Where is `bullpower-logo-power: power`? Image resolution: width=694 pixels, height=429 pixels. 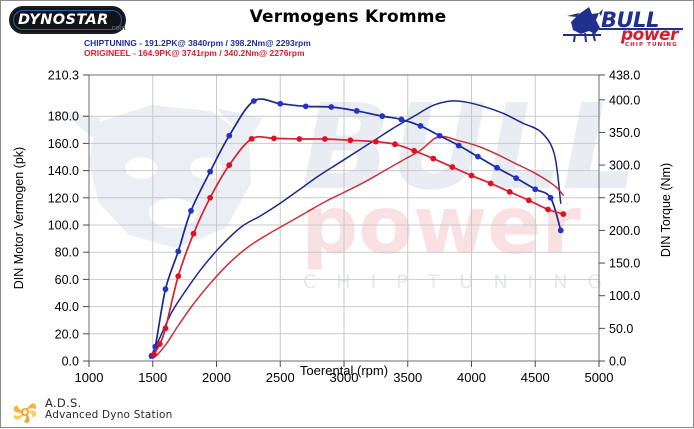
bullpower-logo-power: power is located at coordinates (649, 35).